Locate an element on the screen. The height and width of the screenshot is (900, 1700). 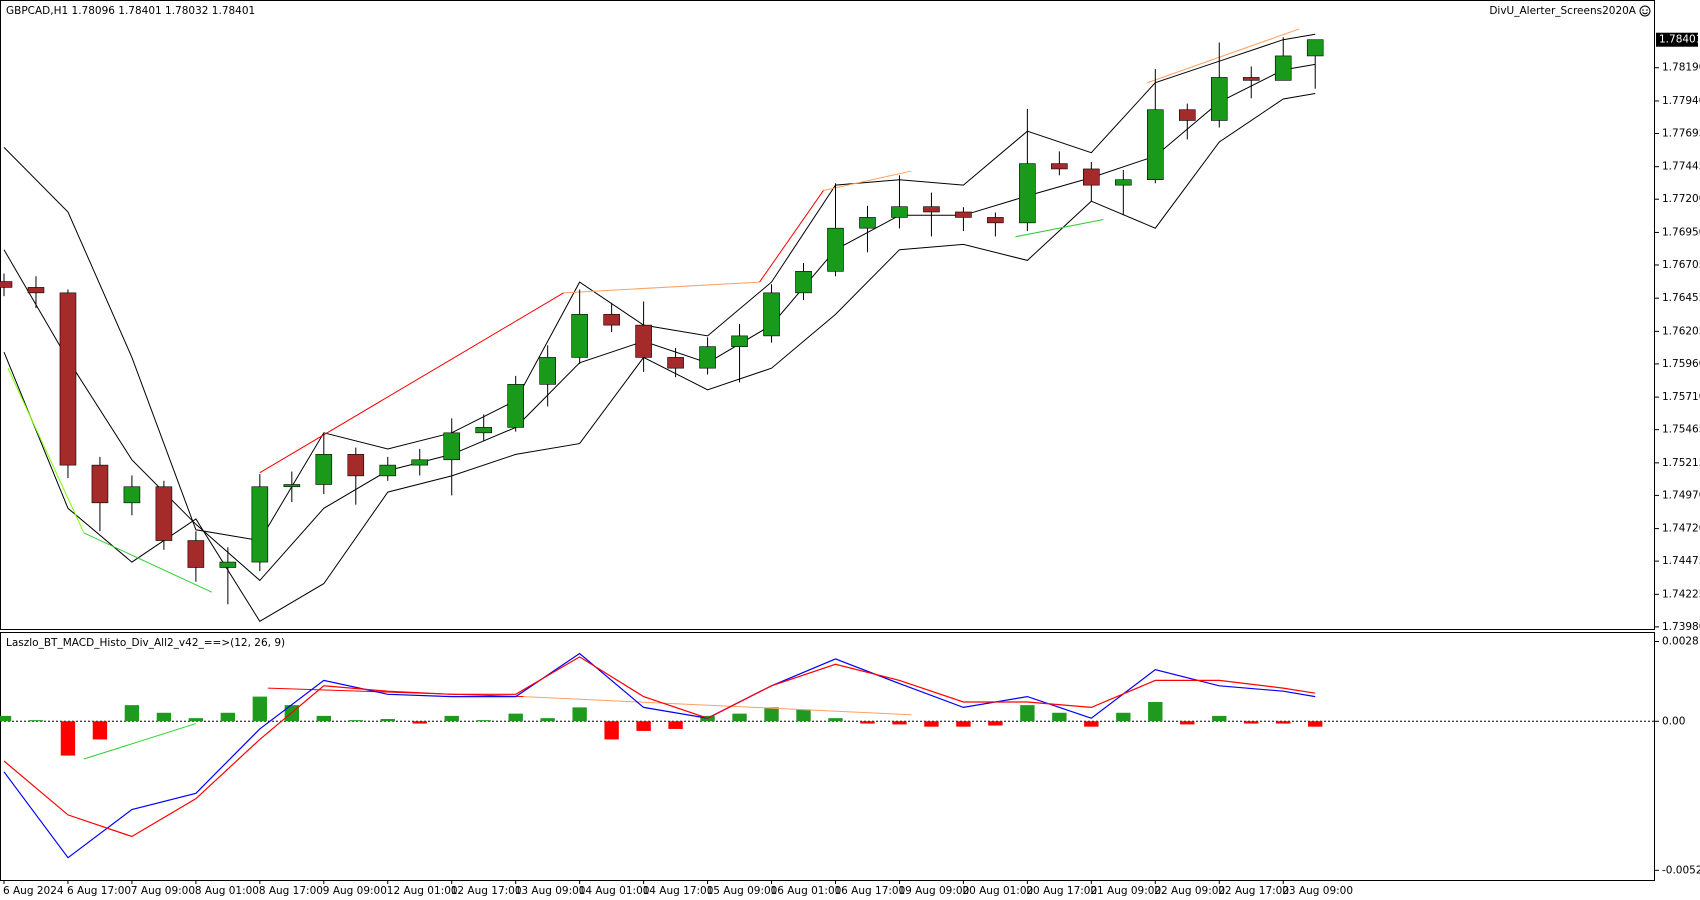
x-tick-label: 9 Aug 09:00 is located at coordinates (355, 891).